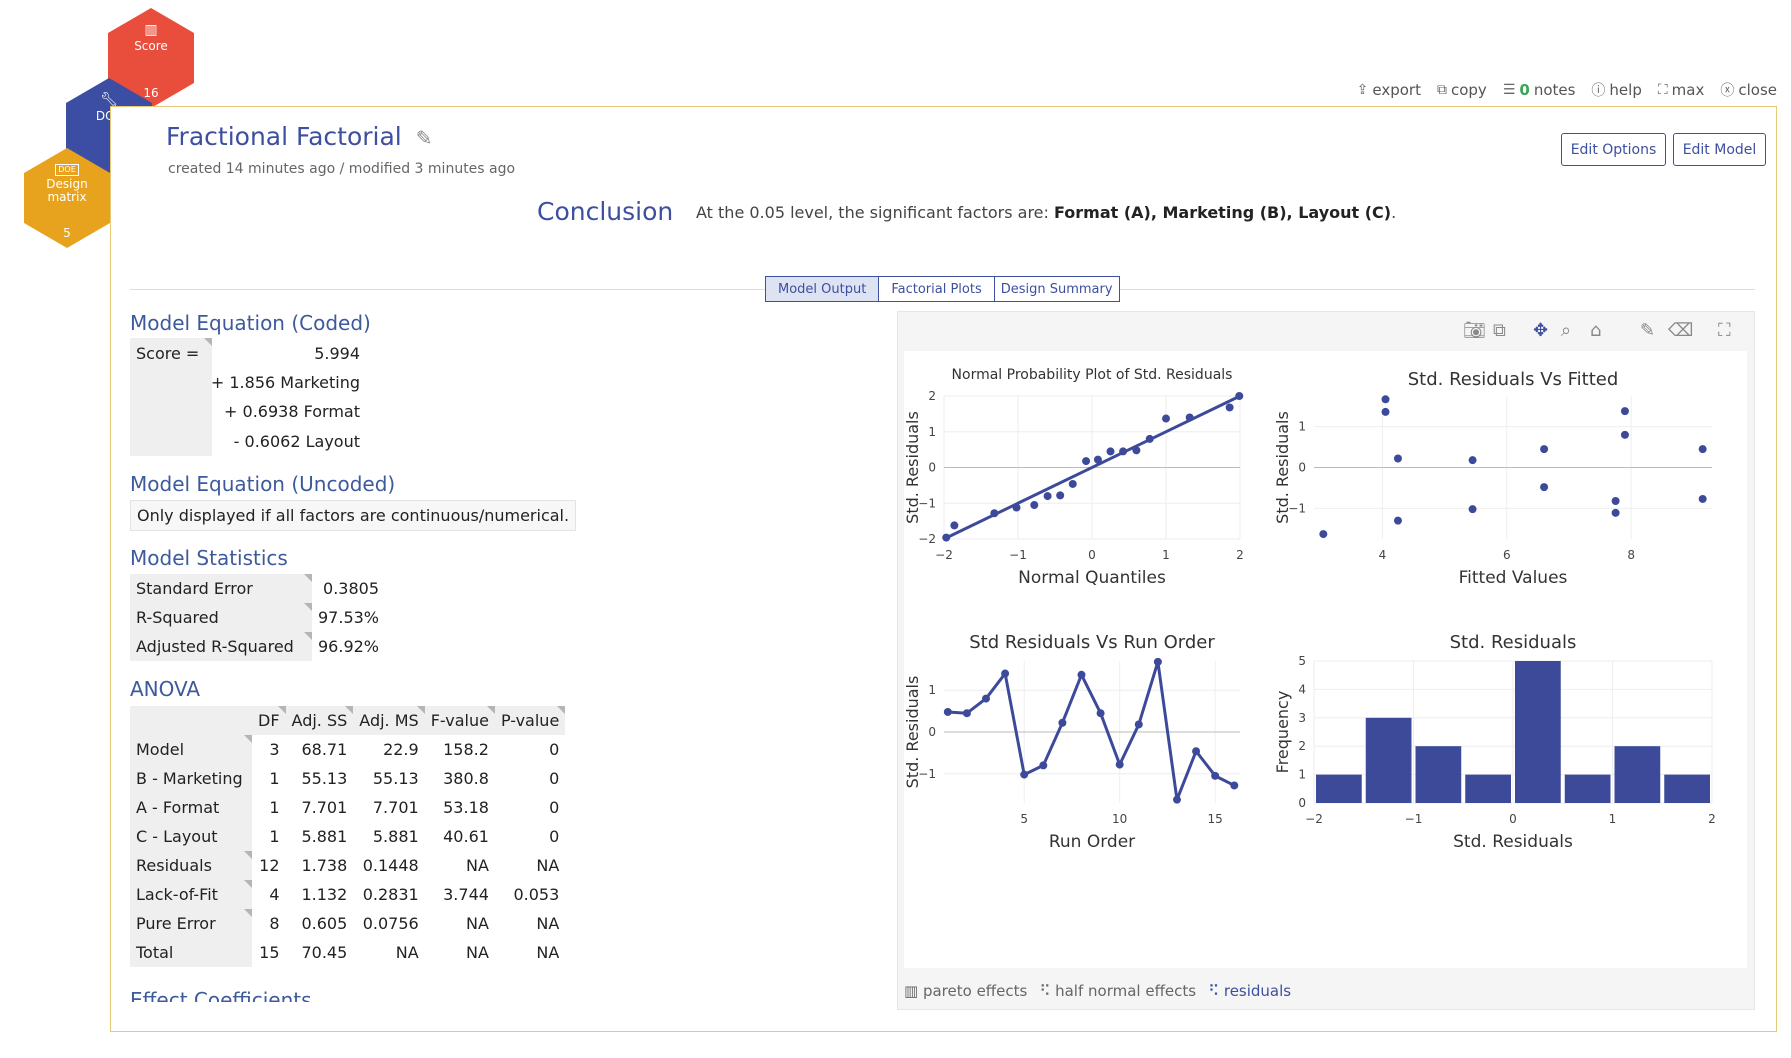 The image size is (1791, 1058). I want to click on table-row: C - Layout 1 5.881 5.881 40.61 0, so click(347, 836).